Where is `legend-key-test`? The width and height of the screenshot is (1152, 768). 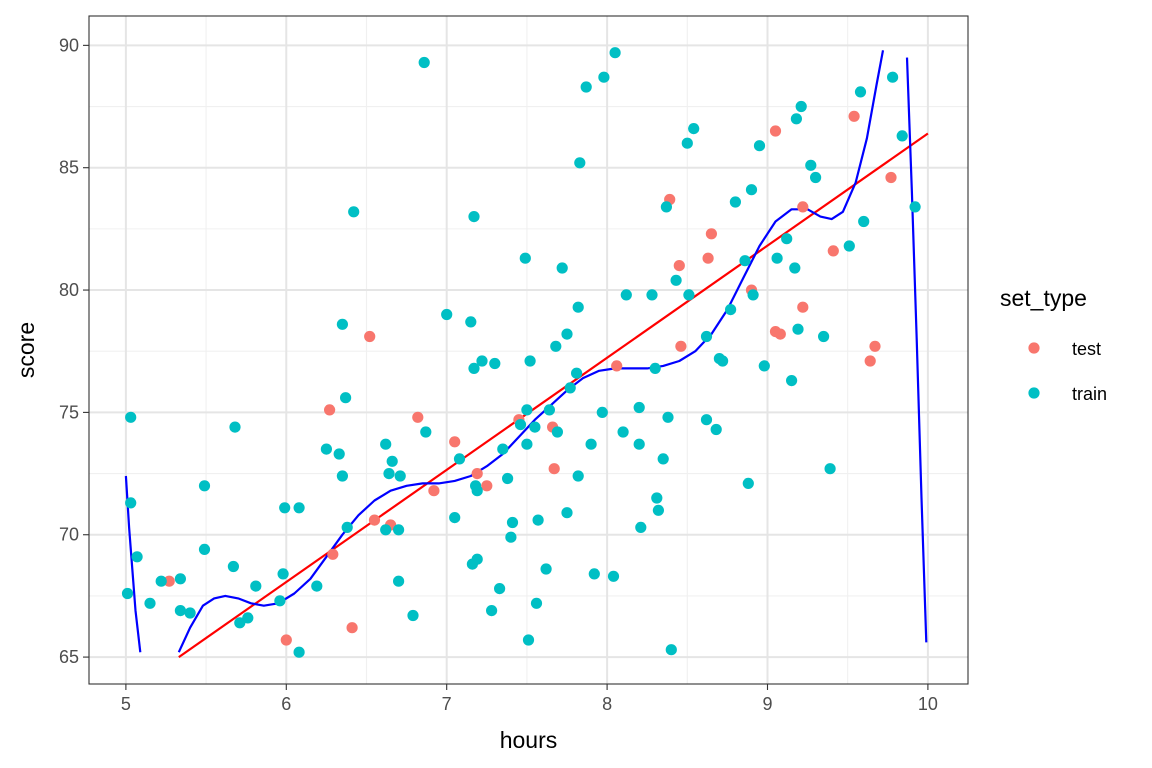
legend-key-test is located at coordinates (1034, 348).